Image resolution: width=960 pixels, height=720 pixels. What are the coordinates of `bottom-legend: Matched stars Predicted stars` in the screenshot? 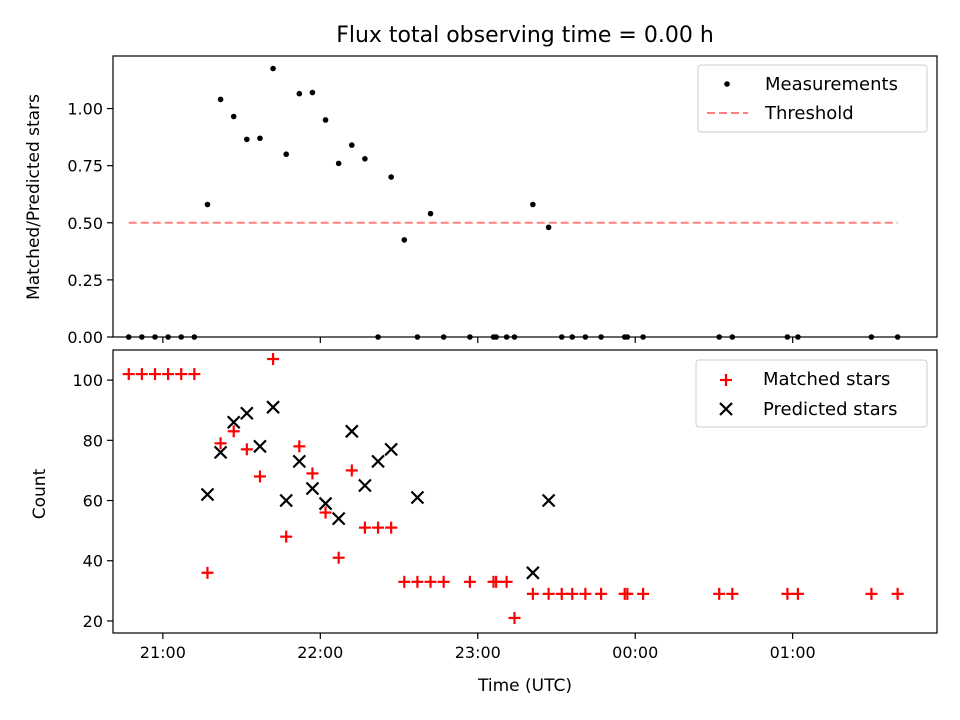 It's located at (811, 393).